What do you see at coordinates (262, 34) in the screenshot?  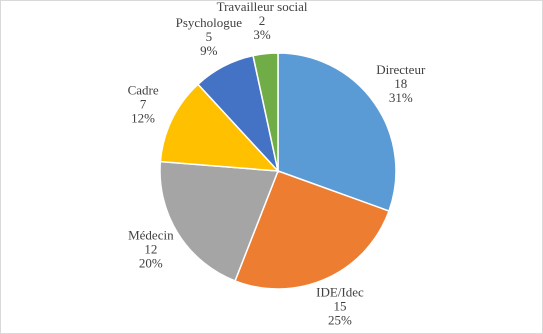 I see `slice-label-percent: 3%` at bounding box center [262, 34].